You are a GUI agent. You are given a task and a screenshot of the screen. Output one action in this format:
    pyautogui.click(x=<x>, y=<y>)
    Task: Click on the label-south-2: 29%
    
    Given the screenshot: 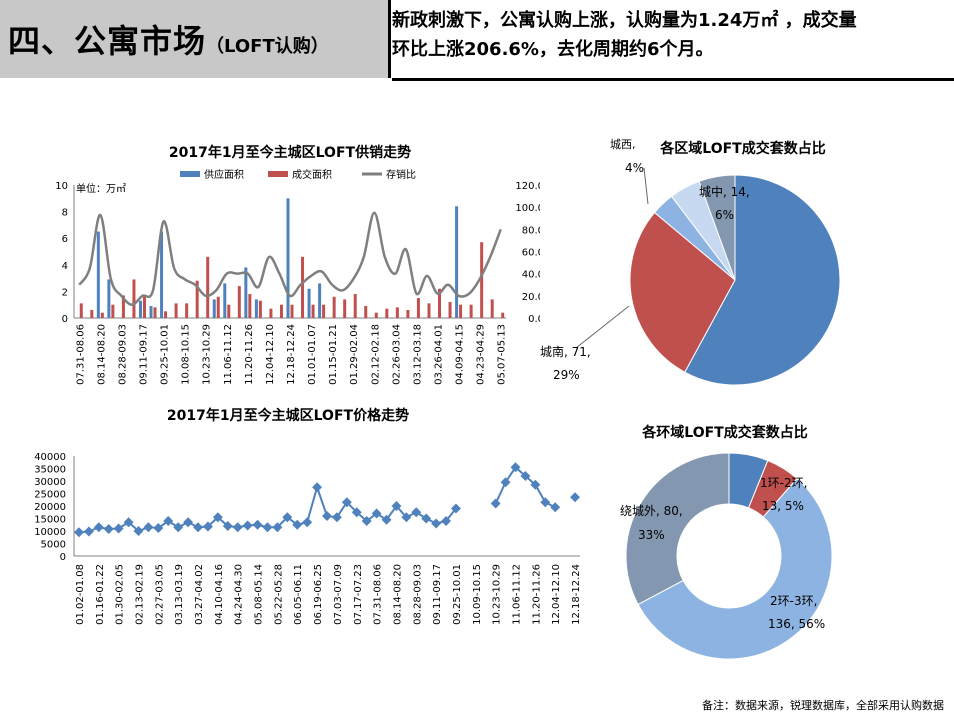 What is the action you would take?
    pyautogui.click(x=566, y=375)
    